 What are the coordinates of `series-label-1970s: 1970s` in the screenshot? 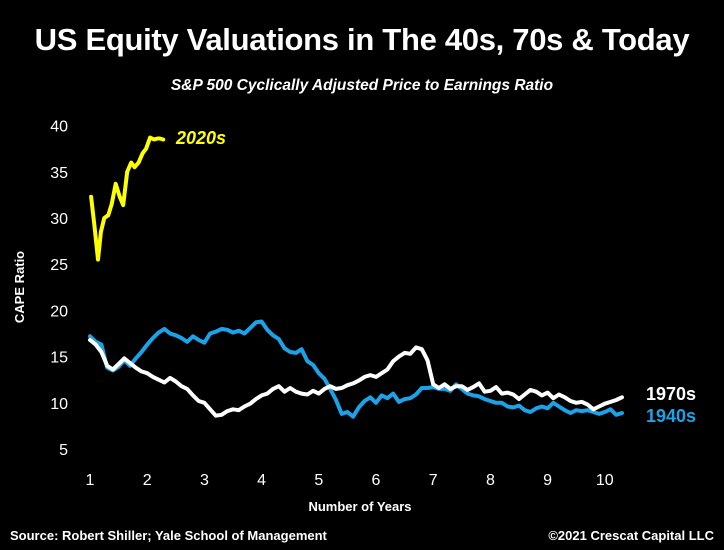 It's located at (671, 394).